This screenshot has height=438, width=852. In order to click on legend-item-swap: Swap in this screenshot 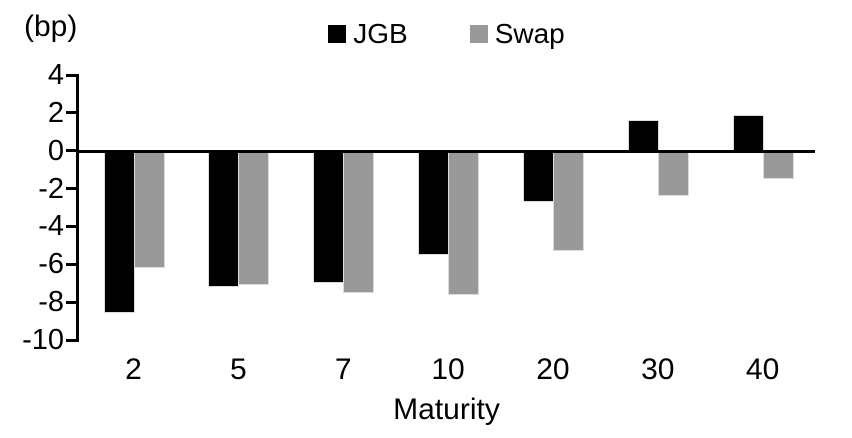, I will do `click(517, 34)`.